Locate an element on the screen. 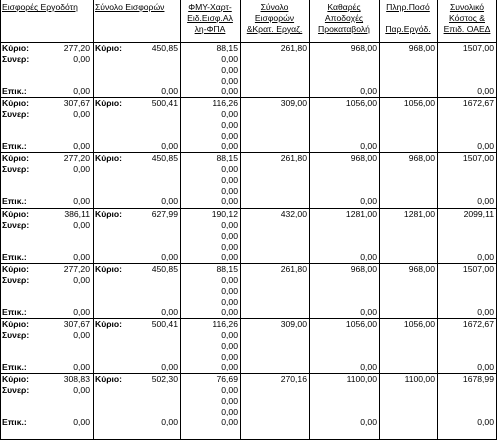 This screenshot has width=497, height=440. total-contrib-main: 502,30 is located at coordinates (164, 379).